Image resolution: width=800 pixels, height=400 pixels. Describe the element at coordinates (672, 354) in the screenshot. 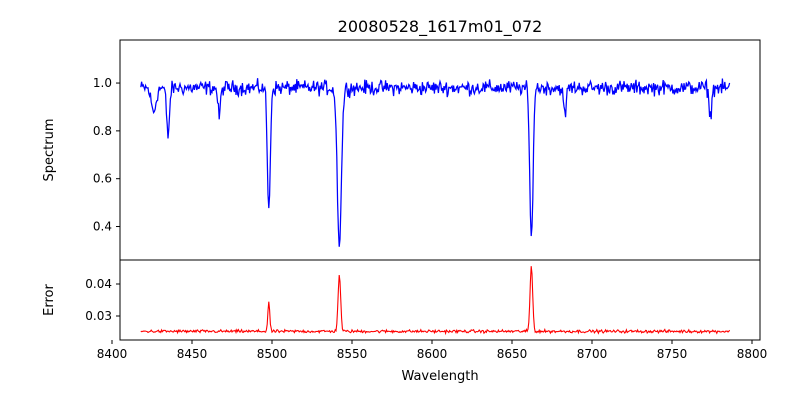

I see `x-tick-label: 8750` at that location.